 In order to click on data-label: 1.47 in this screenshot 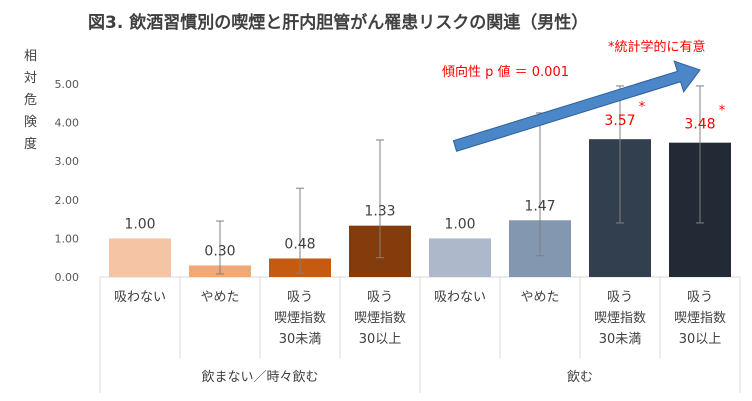, I will do `click(539, 206)`.